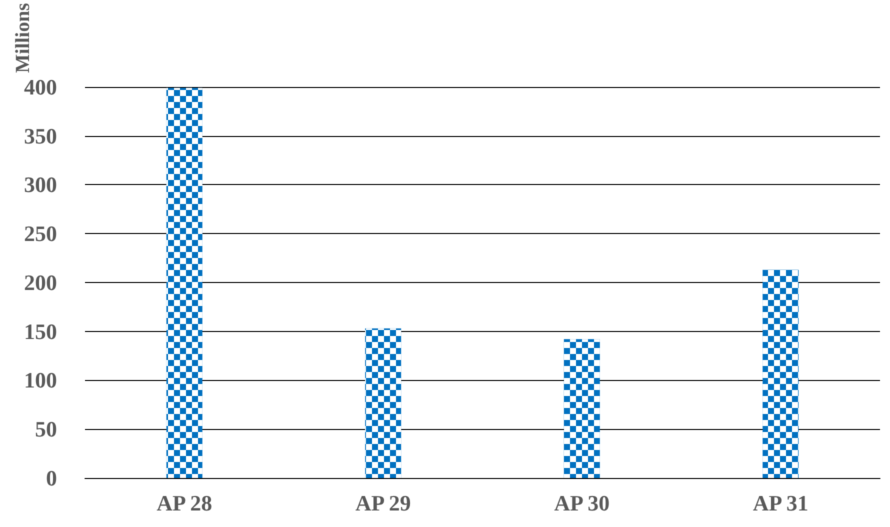 This screenshot has width=890, height=527. What do you see at coordinates (40, 185) in the screenshot?
I see `y-tick-label: 300` at bounding box center [40, 185].